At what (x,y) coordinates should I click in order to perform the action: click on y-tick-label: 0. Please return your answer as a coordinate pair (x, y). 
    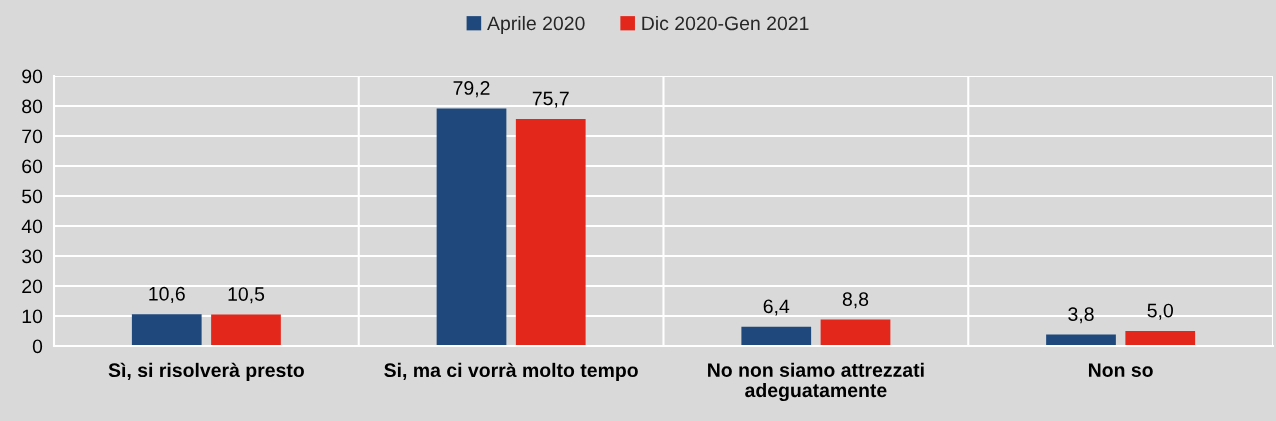
    Looking at the image, I should click on (37, 346).